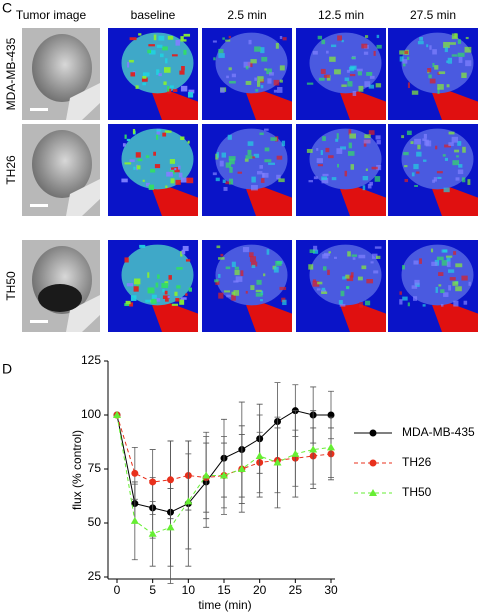 Image resolution: width=480 pixels, height=616 pixels. Describe the element at coordinates (95, 522) in the screenshot. I see `y-tick-label: 50` at that location.